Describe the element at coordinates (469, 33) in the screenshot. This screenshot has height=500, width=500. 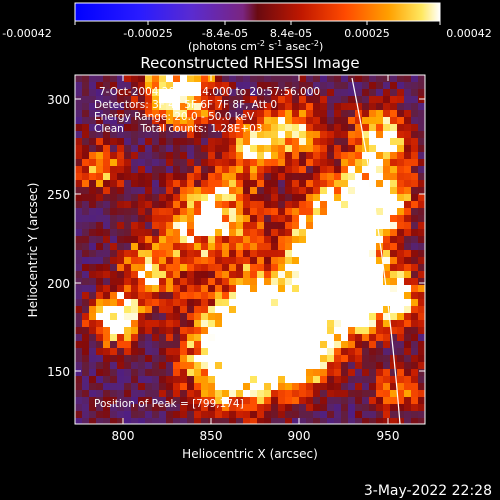
I see `colorbar-tick-label: 0.00042` at that location.